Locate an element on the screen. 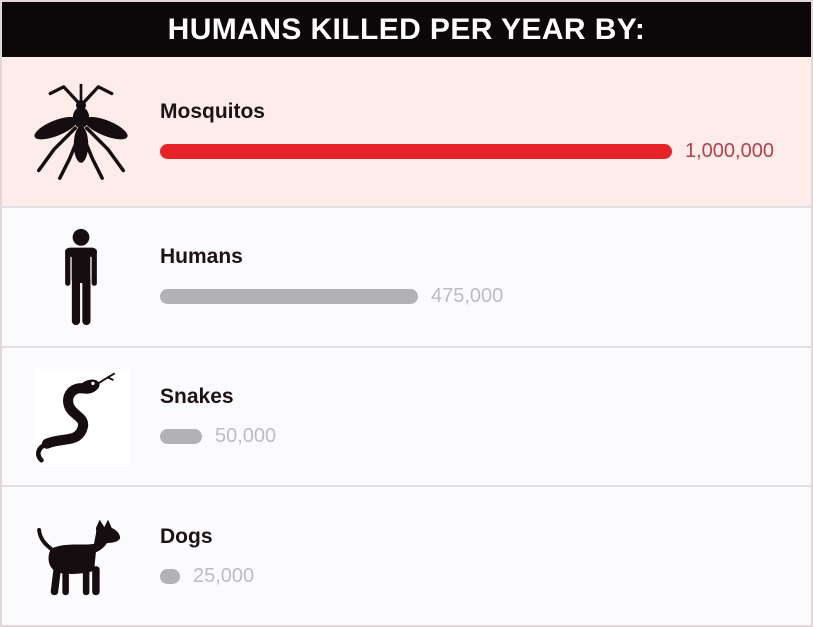 This screenshot has width=813, height=627. snake-icon-cell is located at coordinates (81, 416).